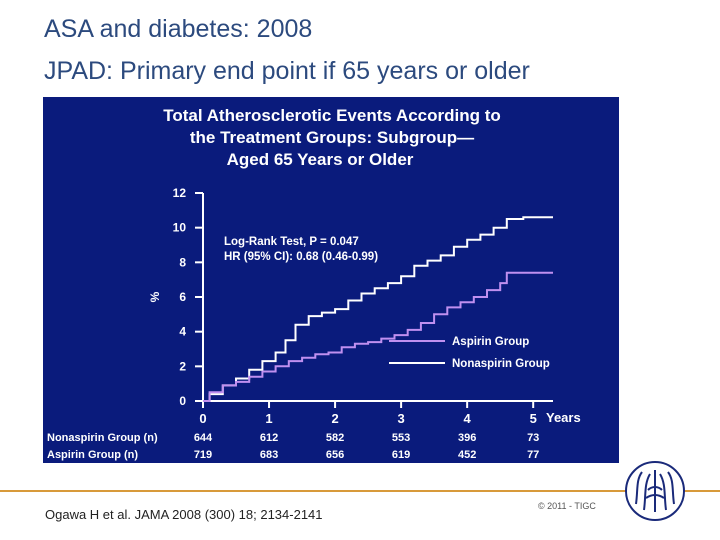 Image resolution: width=720 pixels, height=540 pixels. Describe the element at coordinates (490, 342) in the screenshot. I see `legend-label-aspirin: Aspirin Group` at that location.